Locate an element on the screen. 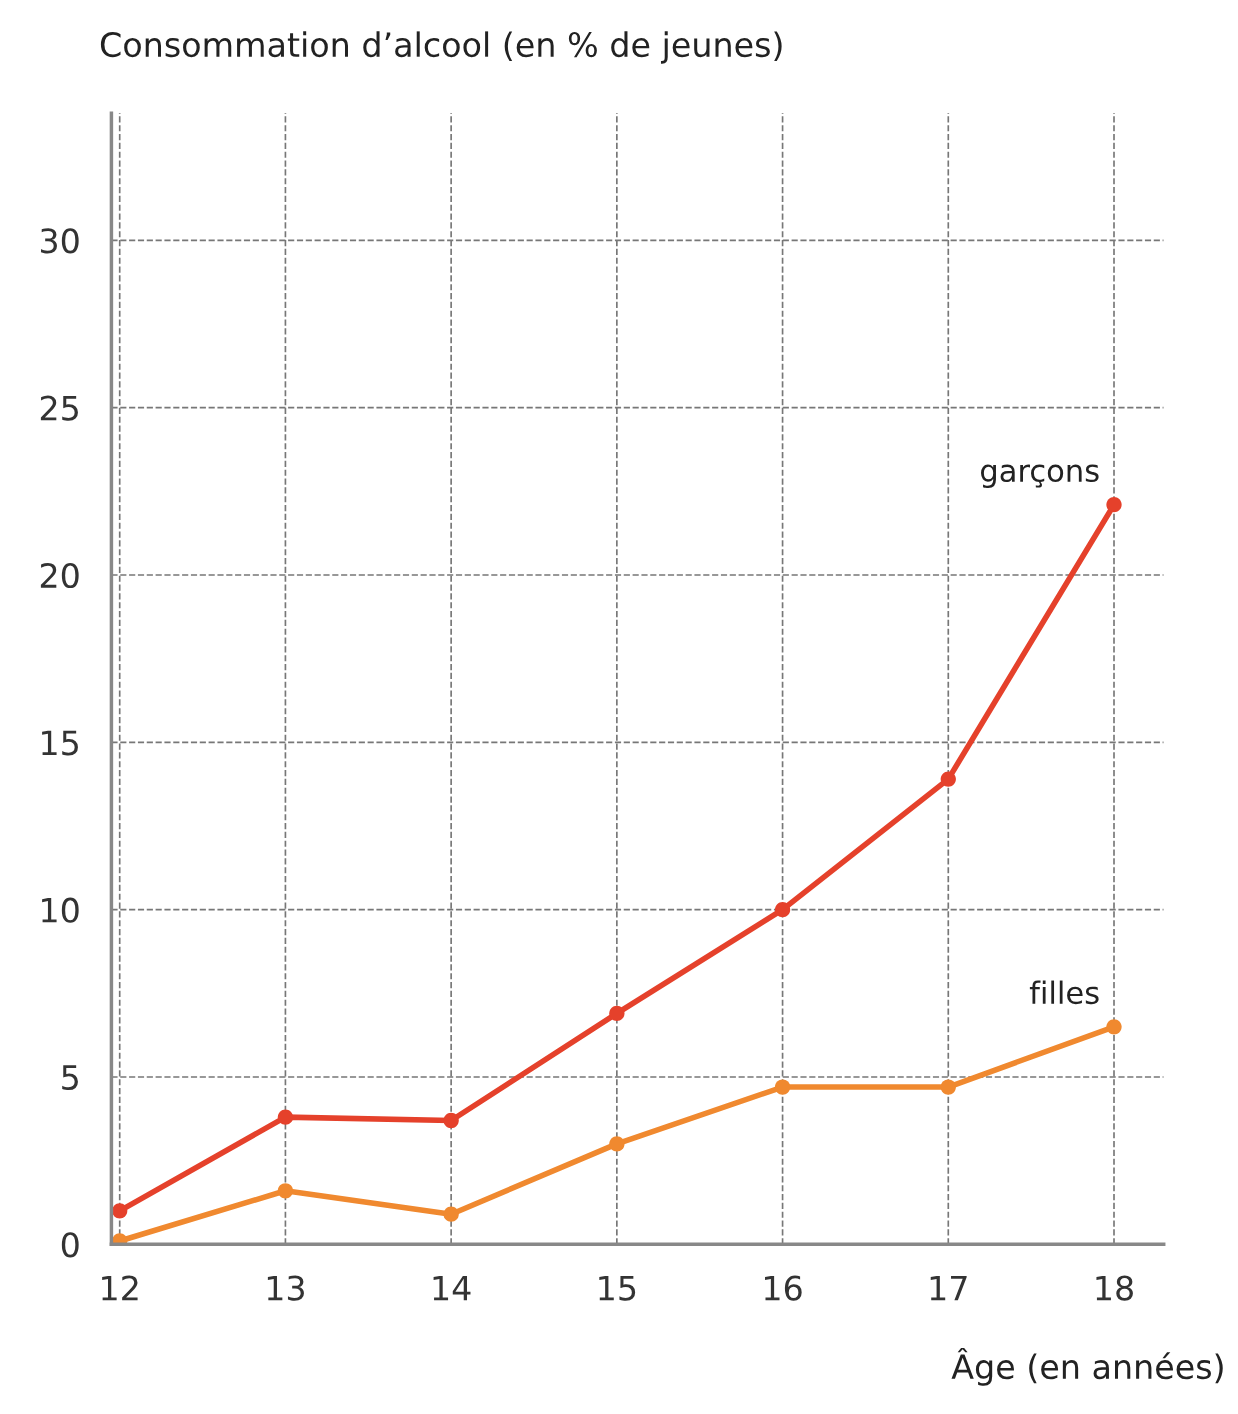 The height and width of the screenshot is (1414, 1238). x-tick-label: 12 is located at coordinates (120, 1288).